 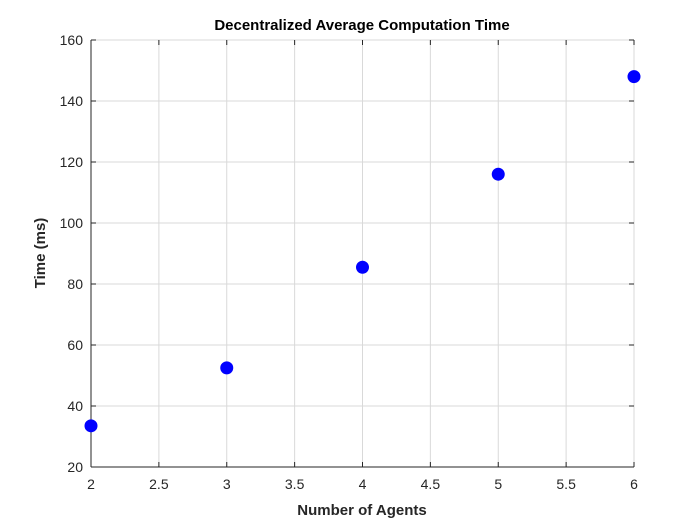 What do you see at coordinates (75, 406) in the screenshot?
I see `y-tick-label: 40` at bounding box center [75, 406].